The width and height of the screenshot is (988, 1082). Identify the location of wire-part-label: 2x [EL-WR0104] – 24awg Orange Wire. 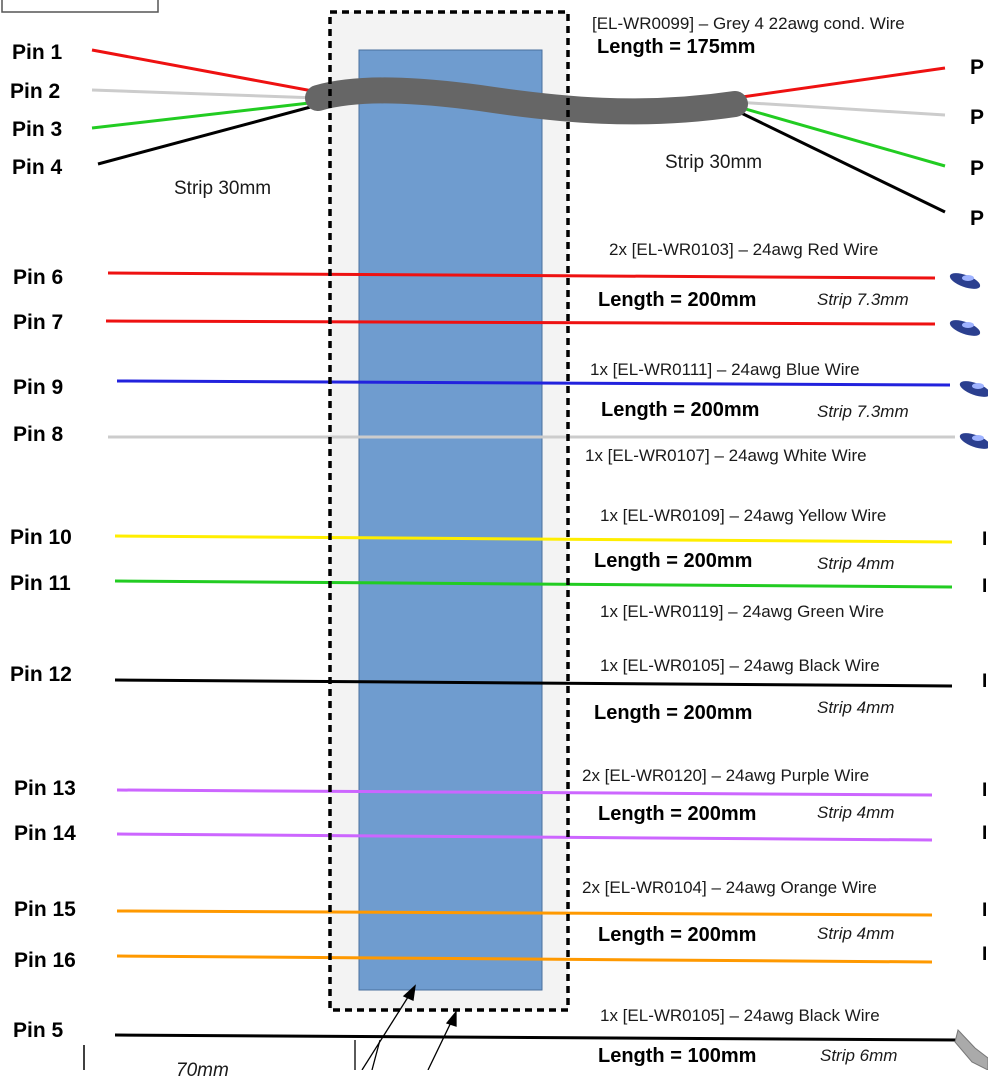
(729, 887).